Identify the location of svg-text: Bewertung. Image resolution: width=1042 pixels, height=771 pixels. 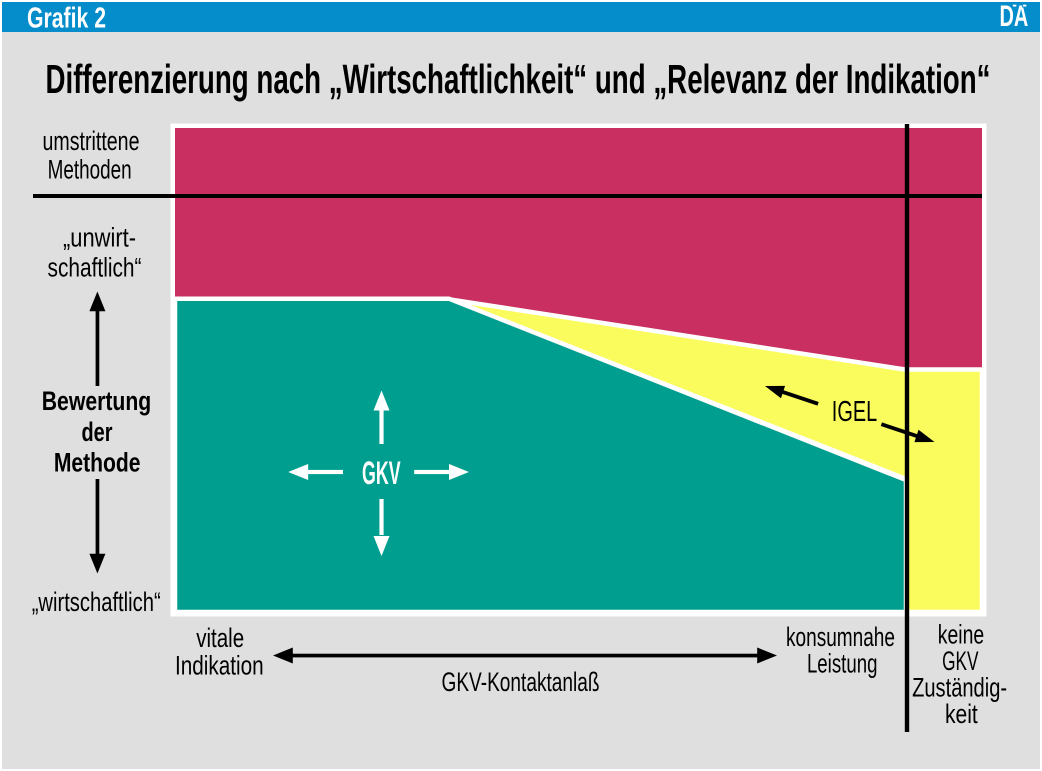
(97, 401).